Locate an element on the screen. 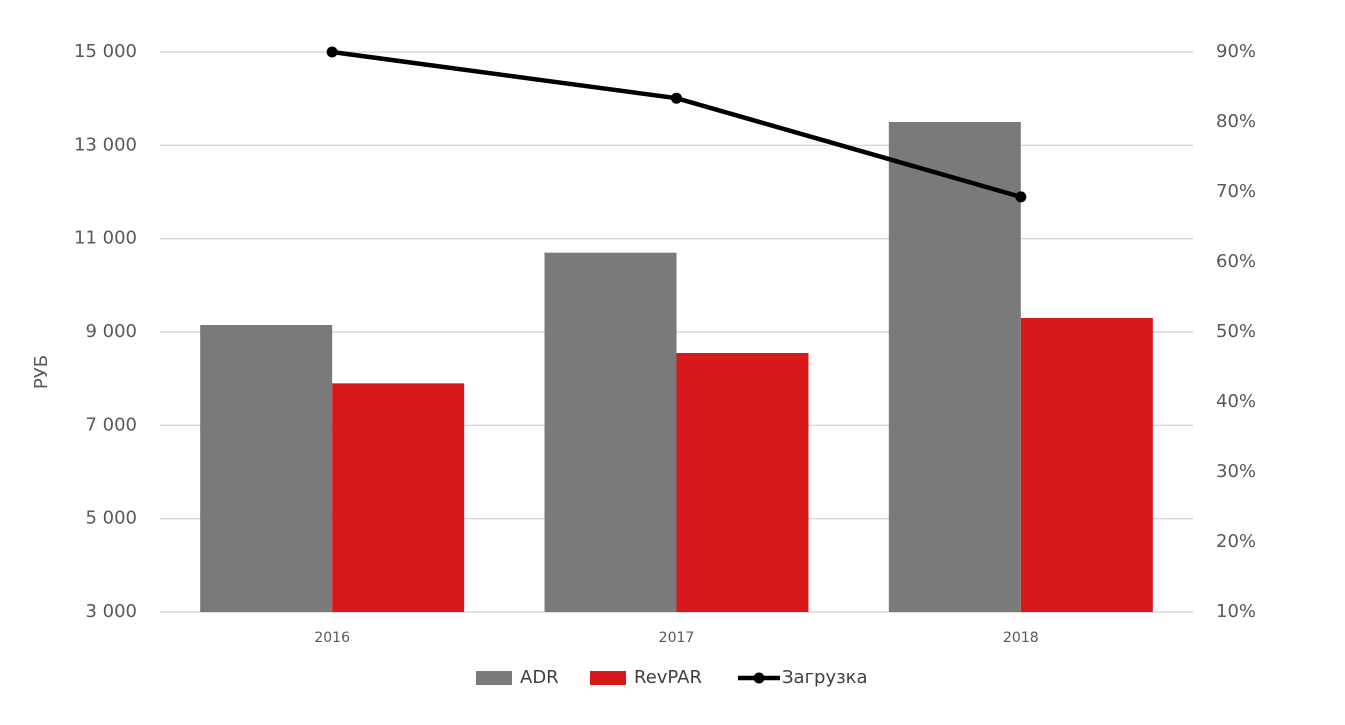 This screenshot has width=1345, height=725. y-tick-label: 15 000 is located at coordinates (105, 51).